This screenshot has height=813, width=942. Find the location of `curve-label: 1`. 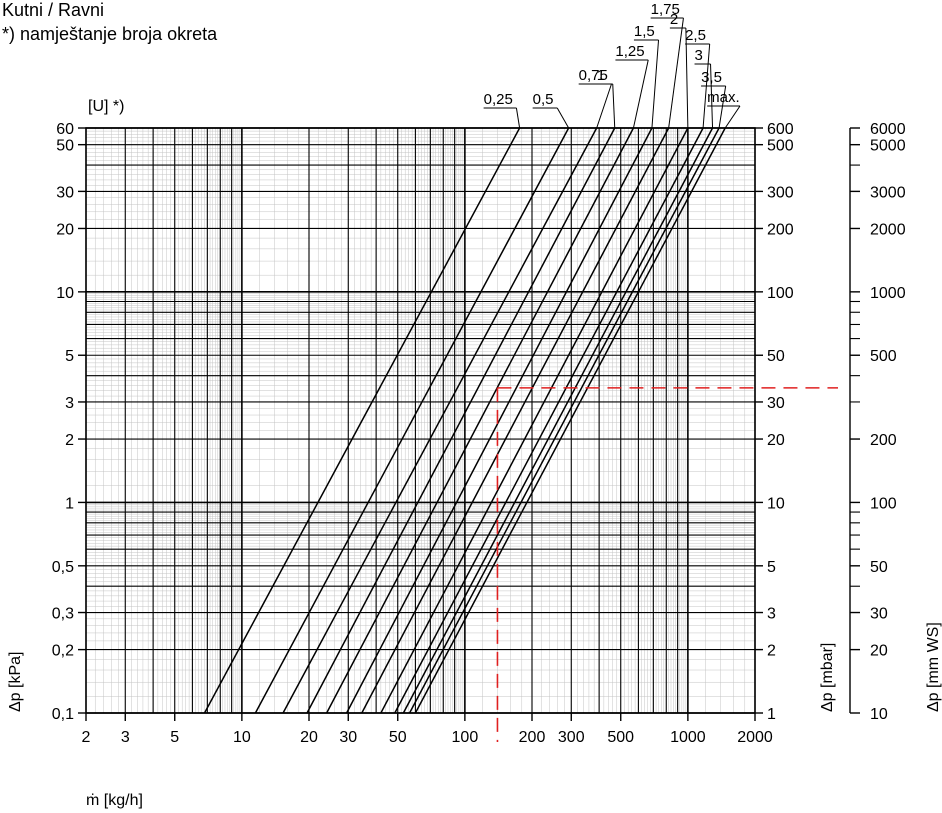

curve-label: 1 is located at coordinates (601, 75).